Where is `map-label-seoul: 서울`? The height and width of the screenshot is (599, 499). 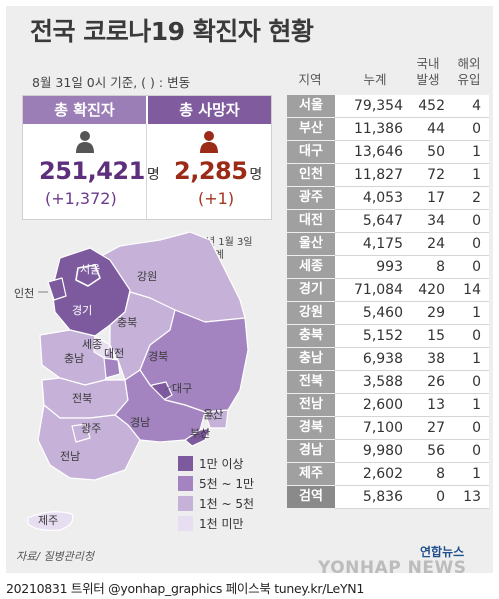 map-label-seoul: 서울 is located at coordinates (90, 269).